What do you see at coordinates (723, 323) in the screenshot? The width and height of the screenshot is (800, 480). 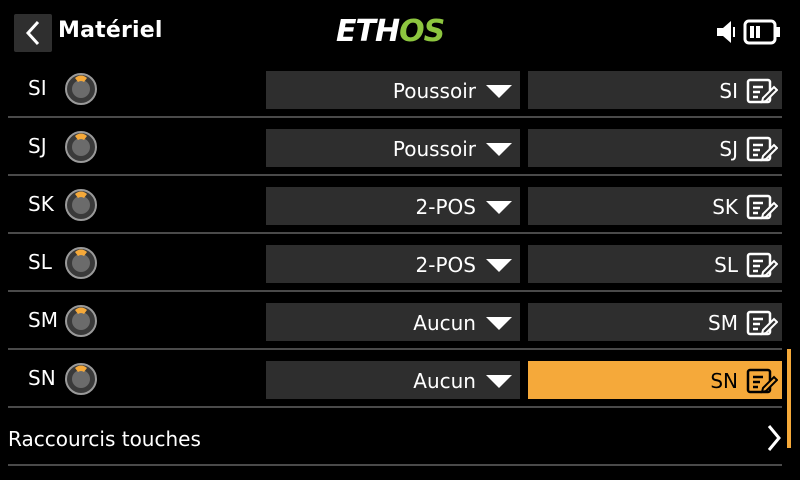 I see `switch-name-value: SM` at bounding box center [723, 323].